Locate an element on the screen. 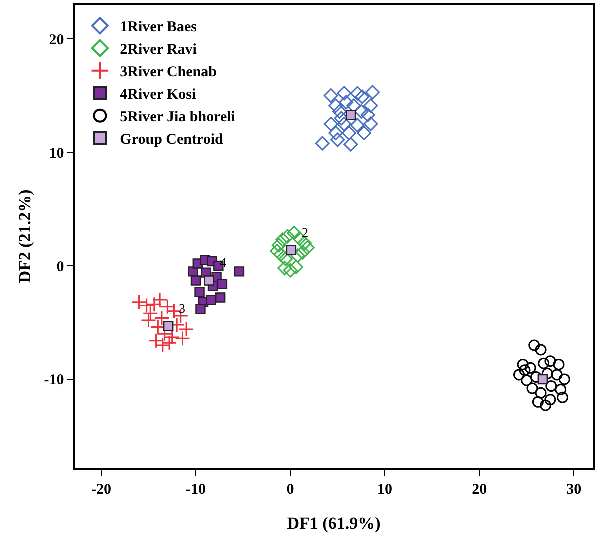 This screenshot has width=598, height=533. x-tick-label: -10 is located at coordinates (196, 490).